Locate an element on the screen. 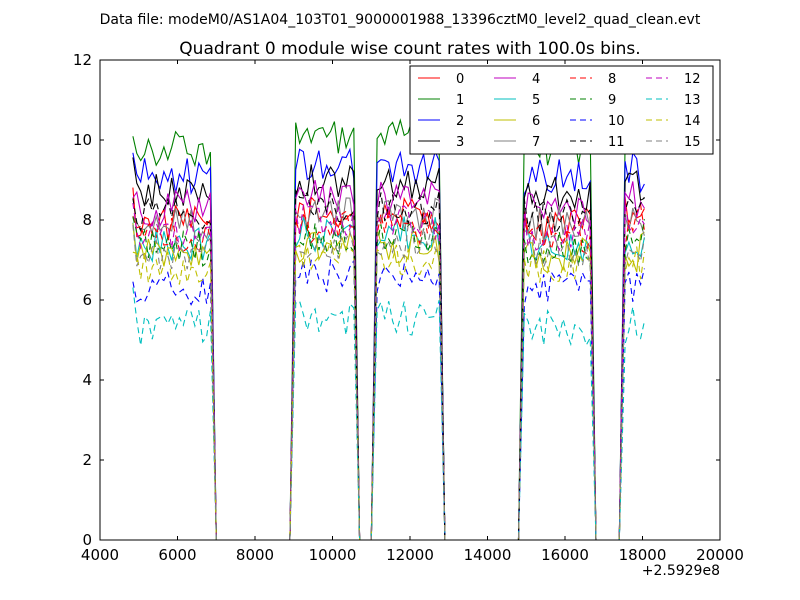 The image size is (800, 600). y-tick-label: 0 is located at coordinates (87, 540).